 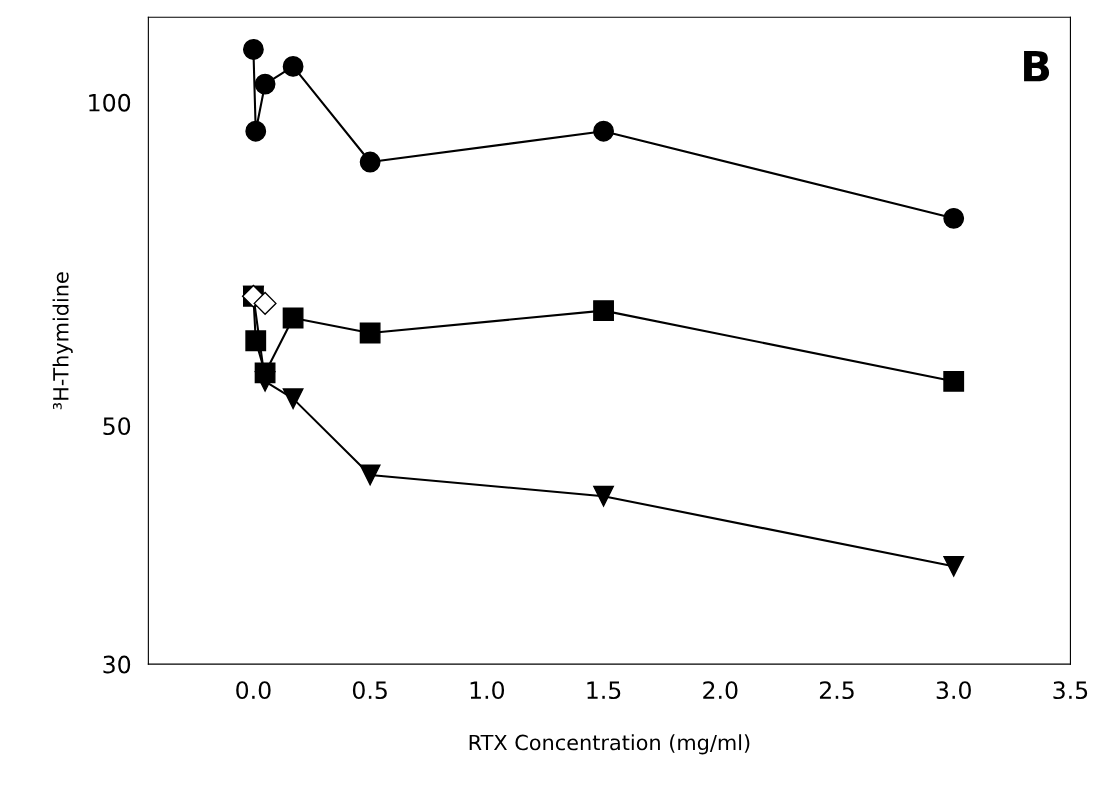 What do you see at coordinates (369, 690) in the screenshot?
I see `x-tick-label: 0.5` at bounding box center [369, 690].